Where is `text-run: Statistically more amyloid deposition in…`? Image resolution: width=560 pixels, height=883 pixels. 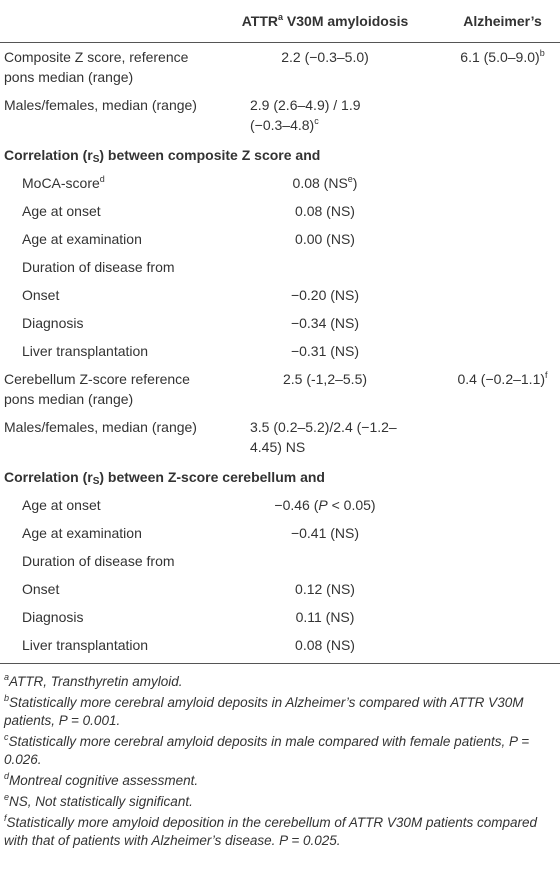 text-run: Statistically more amyloid deposition in… is located at coordinates (271, 831).